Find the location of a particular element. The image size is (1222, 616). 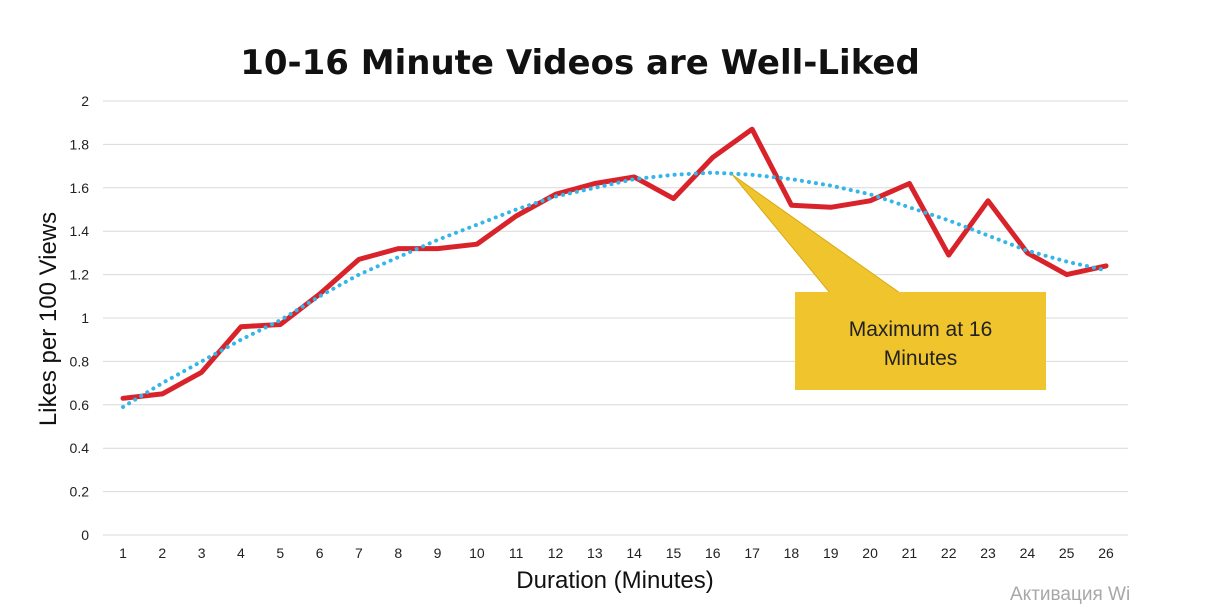

x-tick-label: 1 is located at coordinates (123, 553).